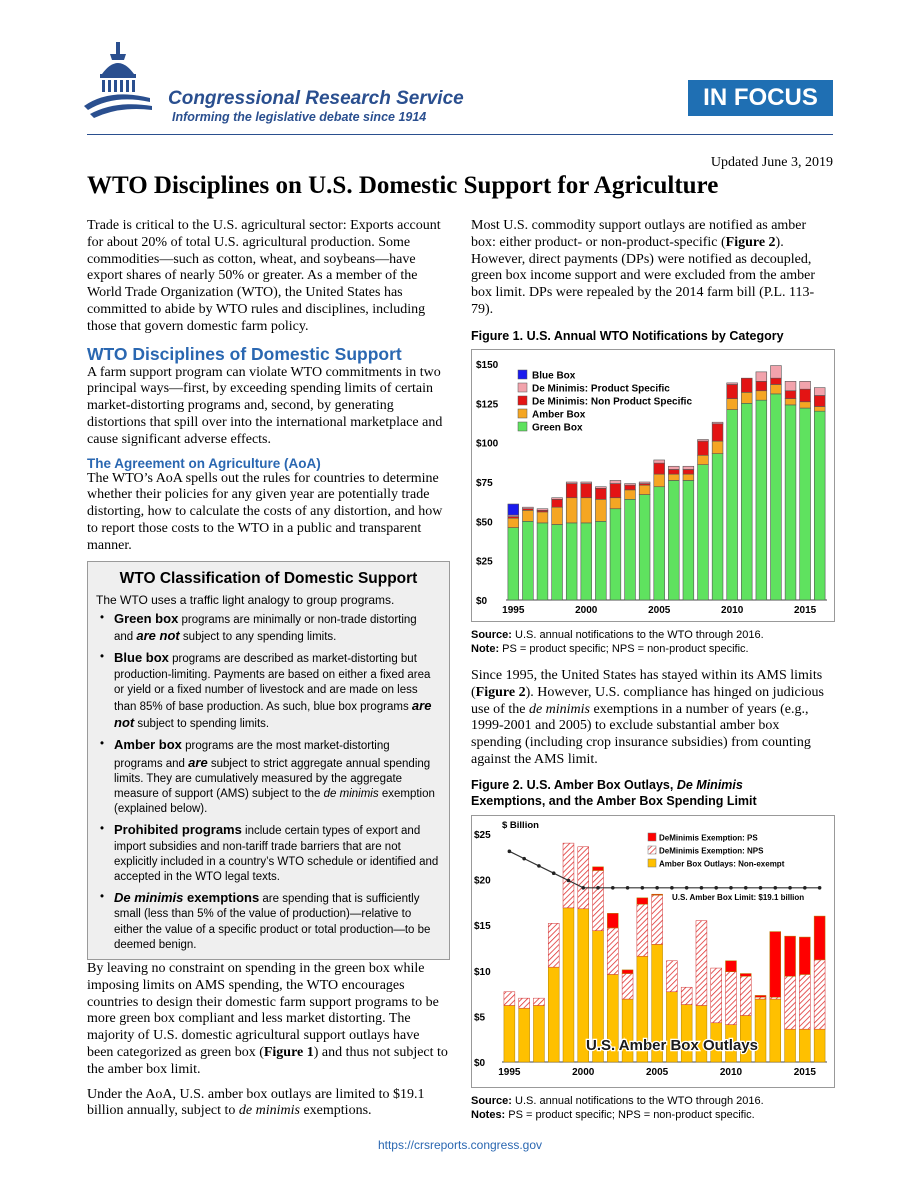 The height and width of the screenshot is (1191, 920). I want to click on header-rule, so click(460, 134).